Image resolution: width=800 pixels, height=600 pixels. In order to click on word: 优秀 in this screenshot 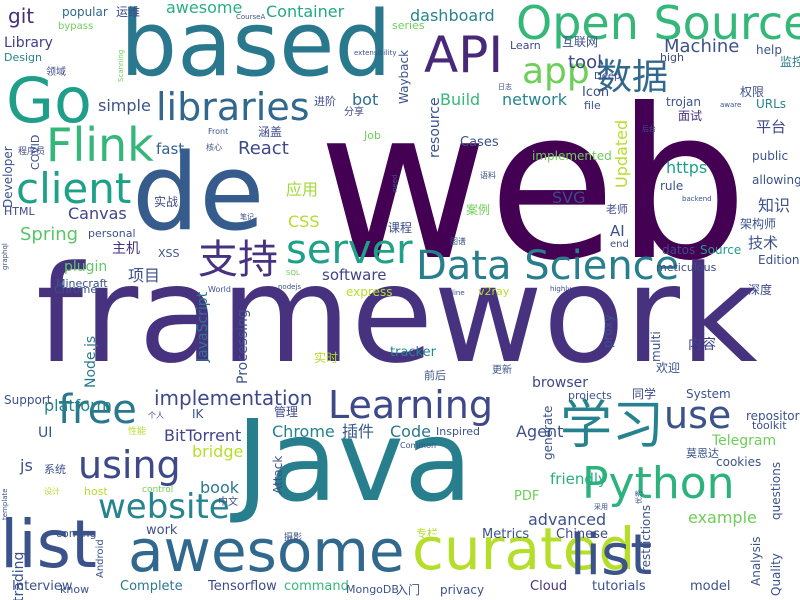, I will do `click(639, 497)`.